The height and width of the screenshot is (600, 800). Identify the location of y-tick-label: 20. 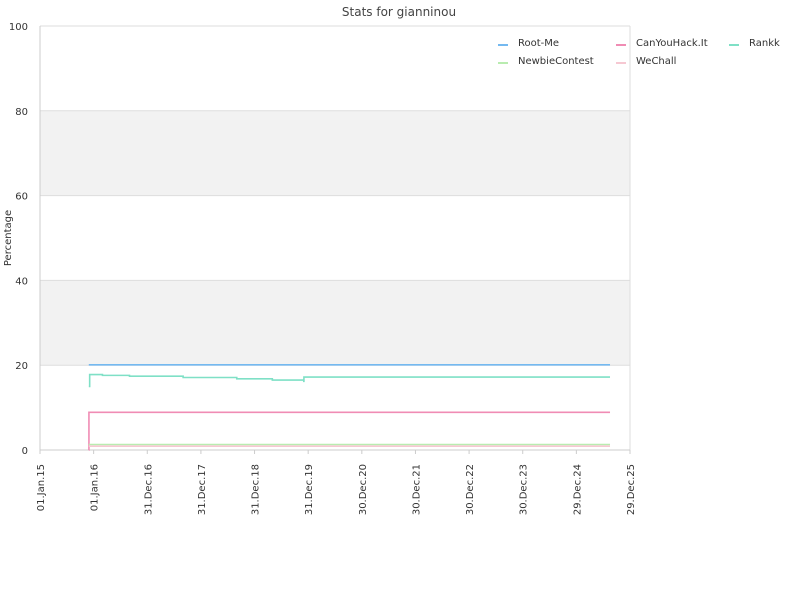
(21, 366).